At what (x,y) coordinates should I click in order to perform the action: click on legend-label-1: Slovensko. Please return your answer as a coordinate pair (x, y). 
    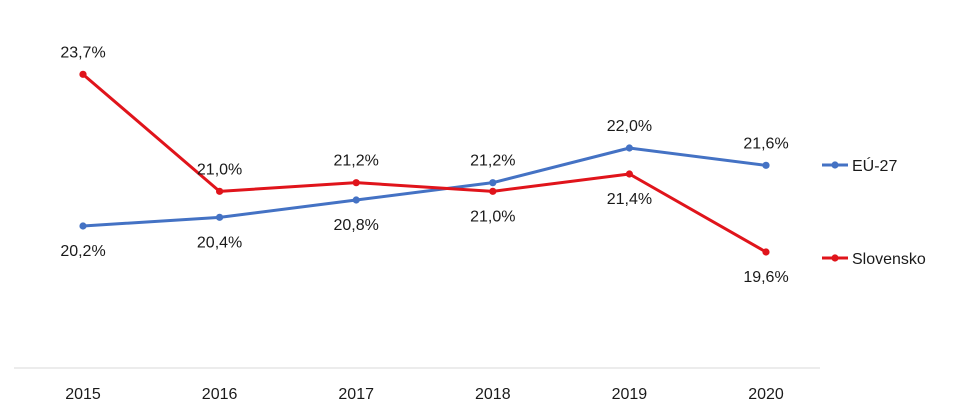
    Looking at the image, I should click on (889, 259).